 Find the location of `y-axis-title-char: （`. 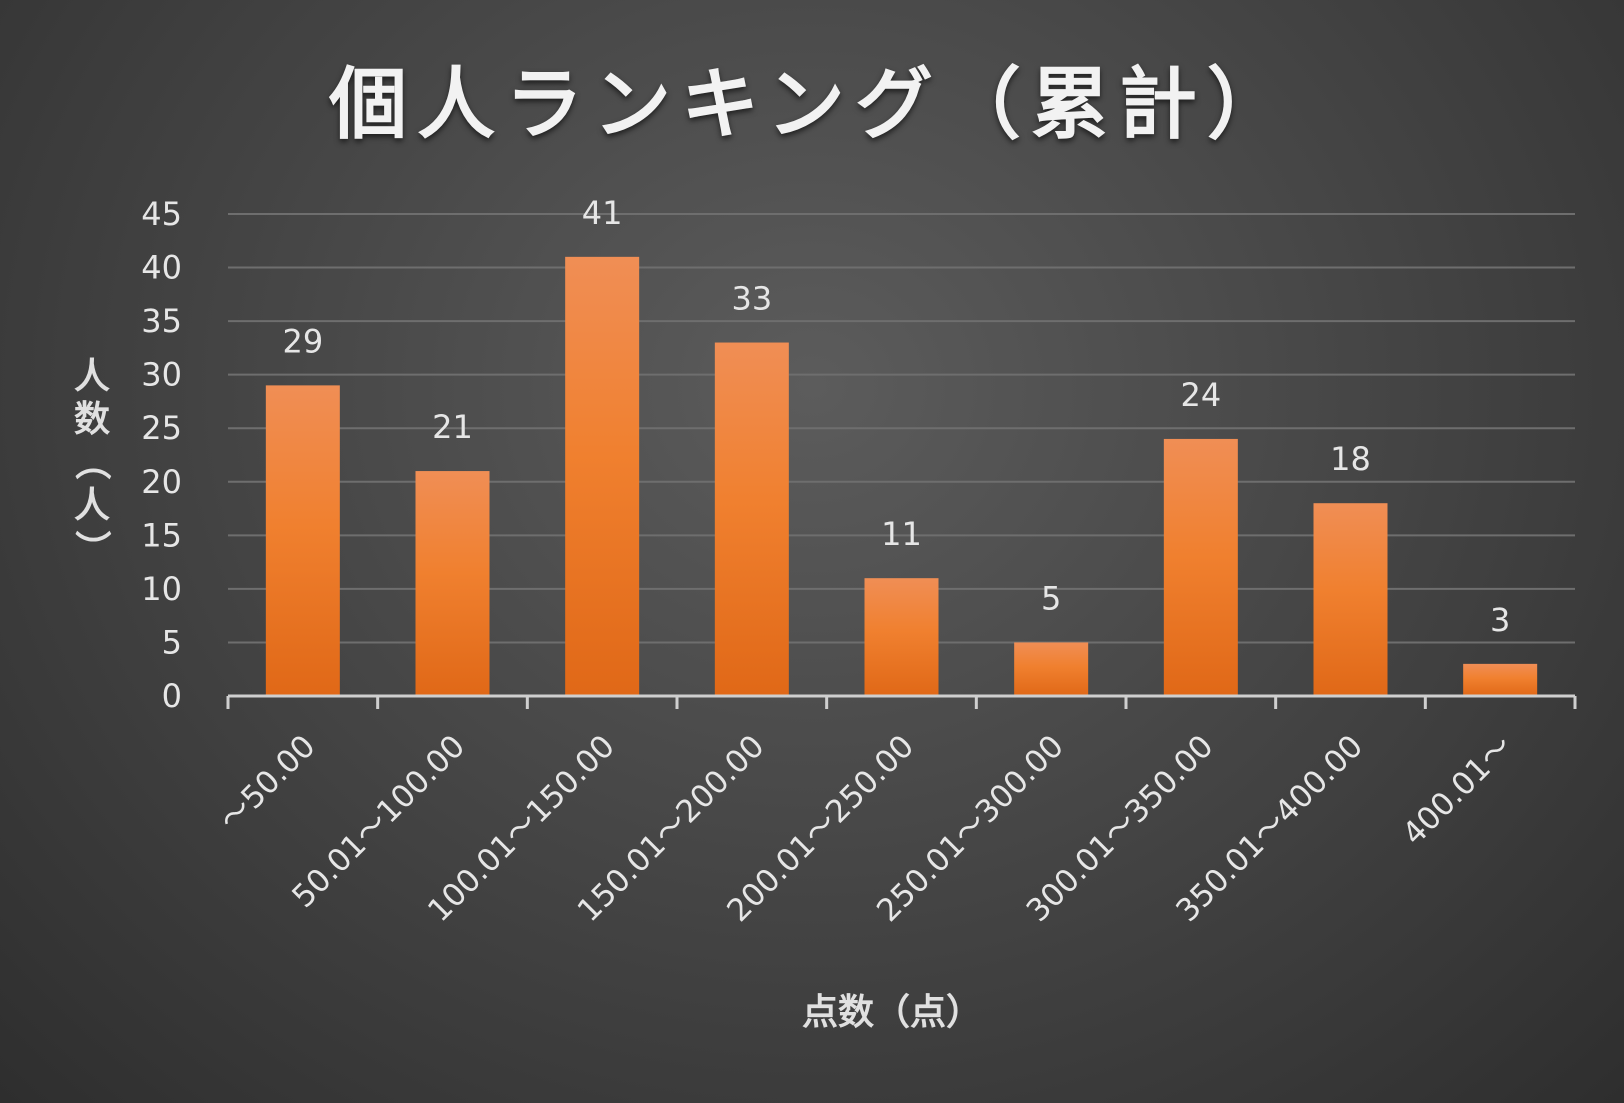

y-axis-title-char: （ is located at coordinates (91, 462).